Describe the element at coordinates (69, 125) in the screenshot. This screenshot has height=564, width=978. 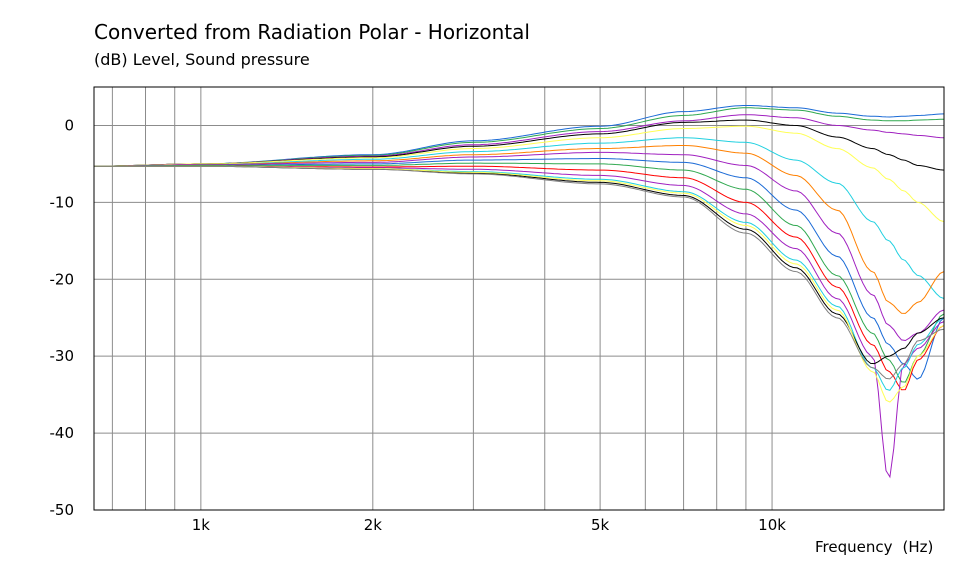
I see `y-tick-label: 0` at that location.